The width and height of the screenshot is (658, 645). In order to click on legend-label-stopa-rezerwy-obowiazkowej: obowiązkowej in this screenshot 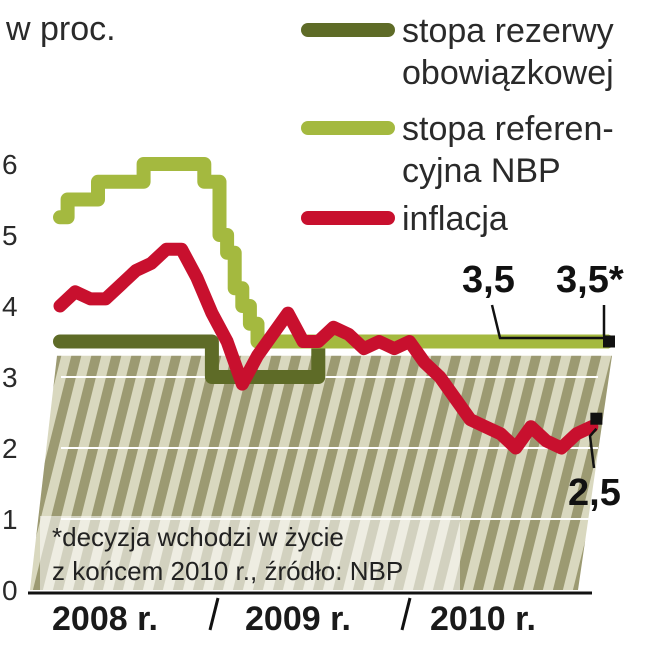, I will do `click(508, 73)`.